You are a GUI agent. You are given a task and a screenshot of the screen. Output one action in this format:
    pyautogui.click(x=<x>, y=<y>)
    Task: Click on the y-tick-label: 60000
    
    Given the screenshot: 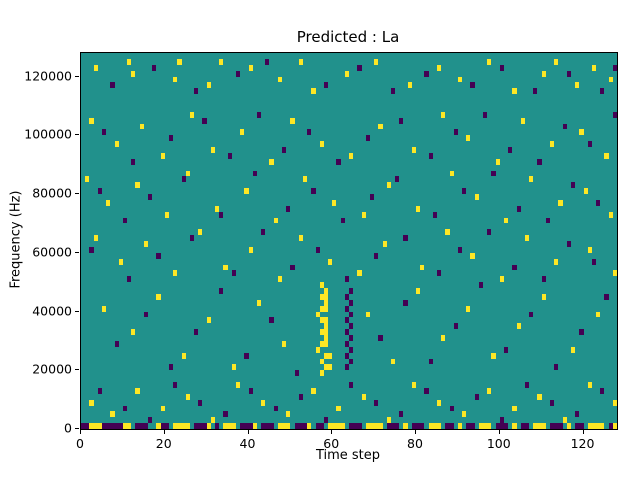 What is the action you would take?
    pyautogui.click(x=52, y=252)
    